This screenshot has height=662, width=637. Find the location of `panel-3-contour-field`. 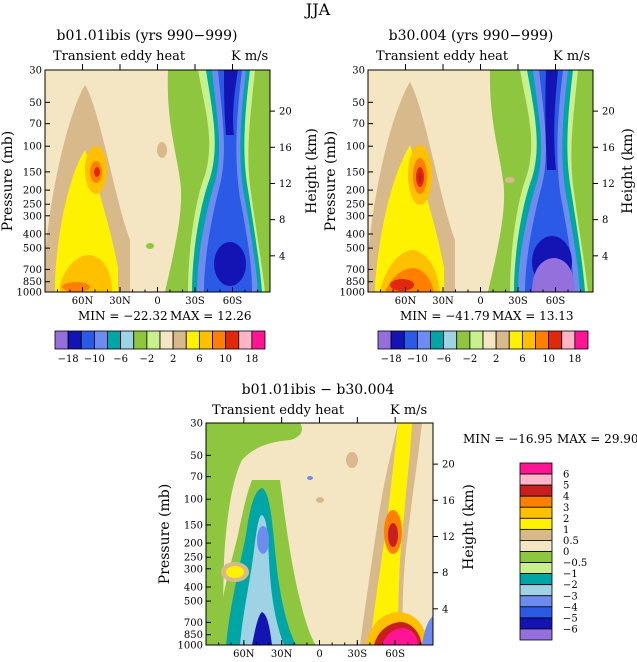

panel-3-contour-field is located at coordinates (319, 534).